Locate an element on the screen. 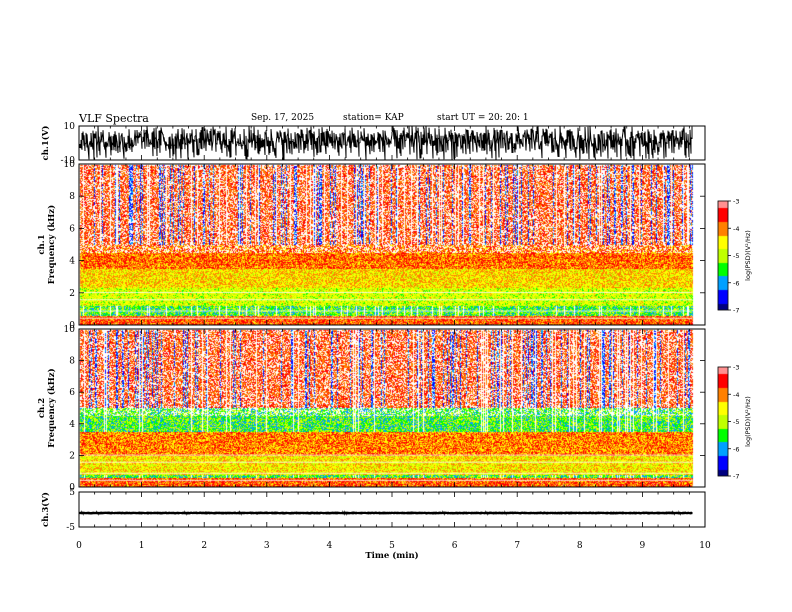 This screenshot has width=792, height=612. y-tick-label: -10 is located at coordinates (68, 161).